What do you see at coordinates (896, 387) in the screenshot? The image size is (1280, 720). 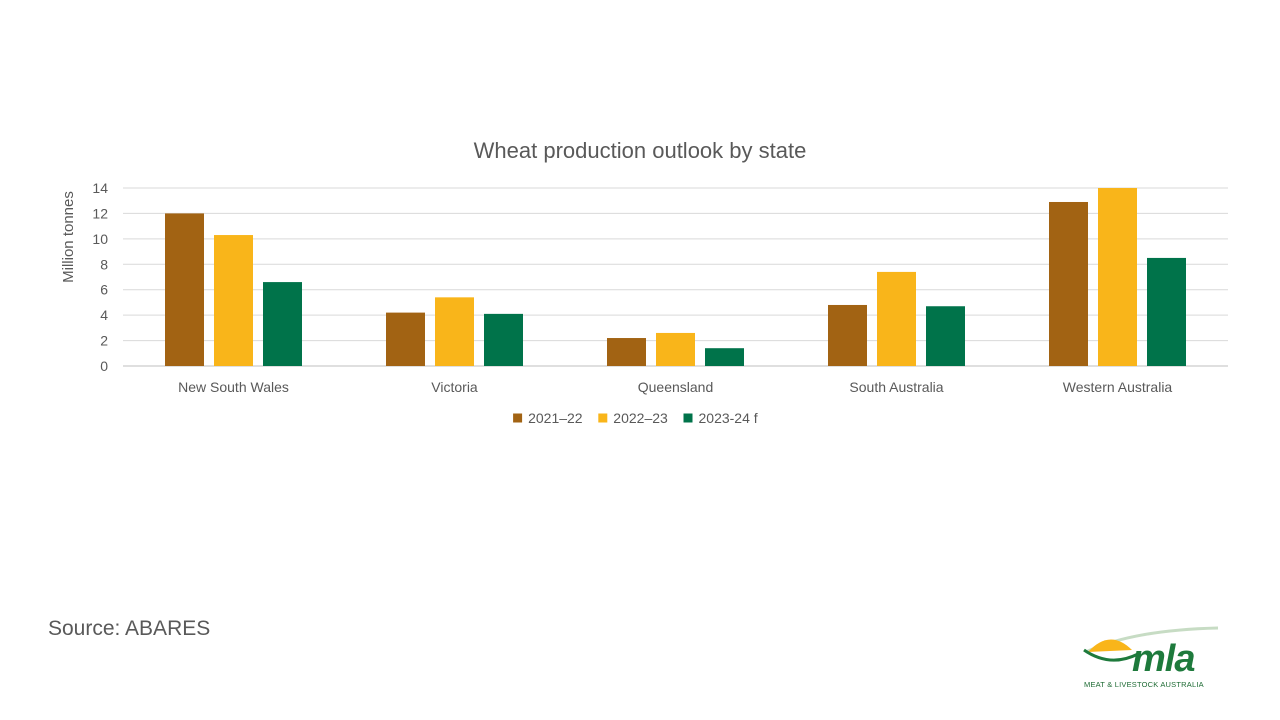 I see `x-category-label: South Australia` at bounding box center [896, 387].